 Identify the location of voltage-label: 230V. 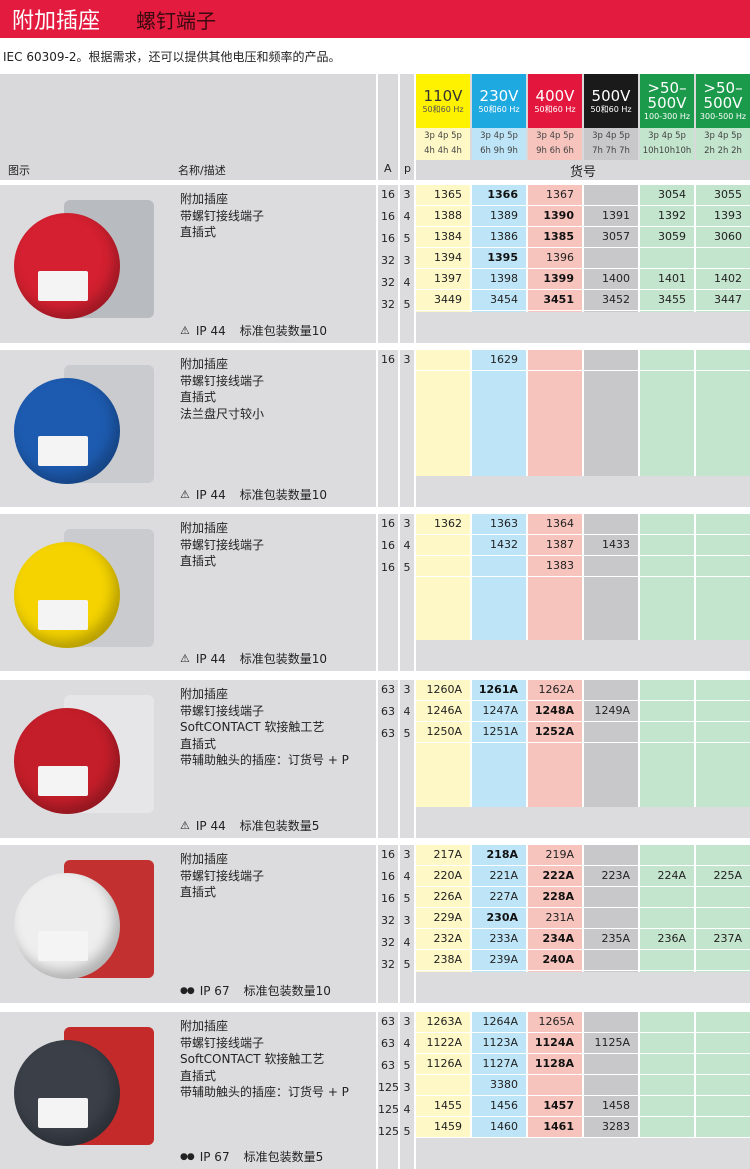
(499, 95).